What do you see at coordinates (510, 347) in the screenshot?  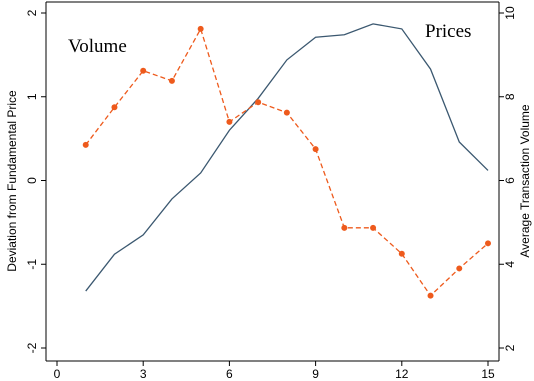 I see `right-y-tick-label: 2` at bounding box center [510, 347].